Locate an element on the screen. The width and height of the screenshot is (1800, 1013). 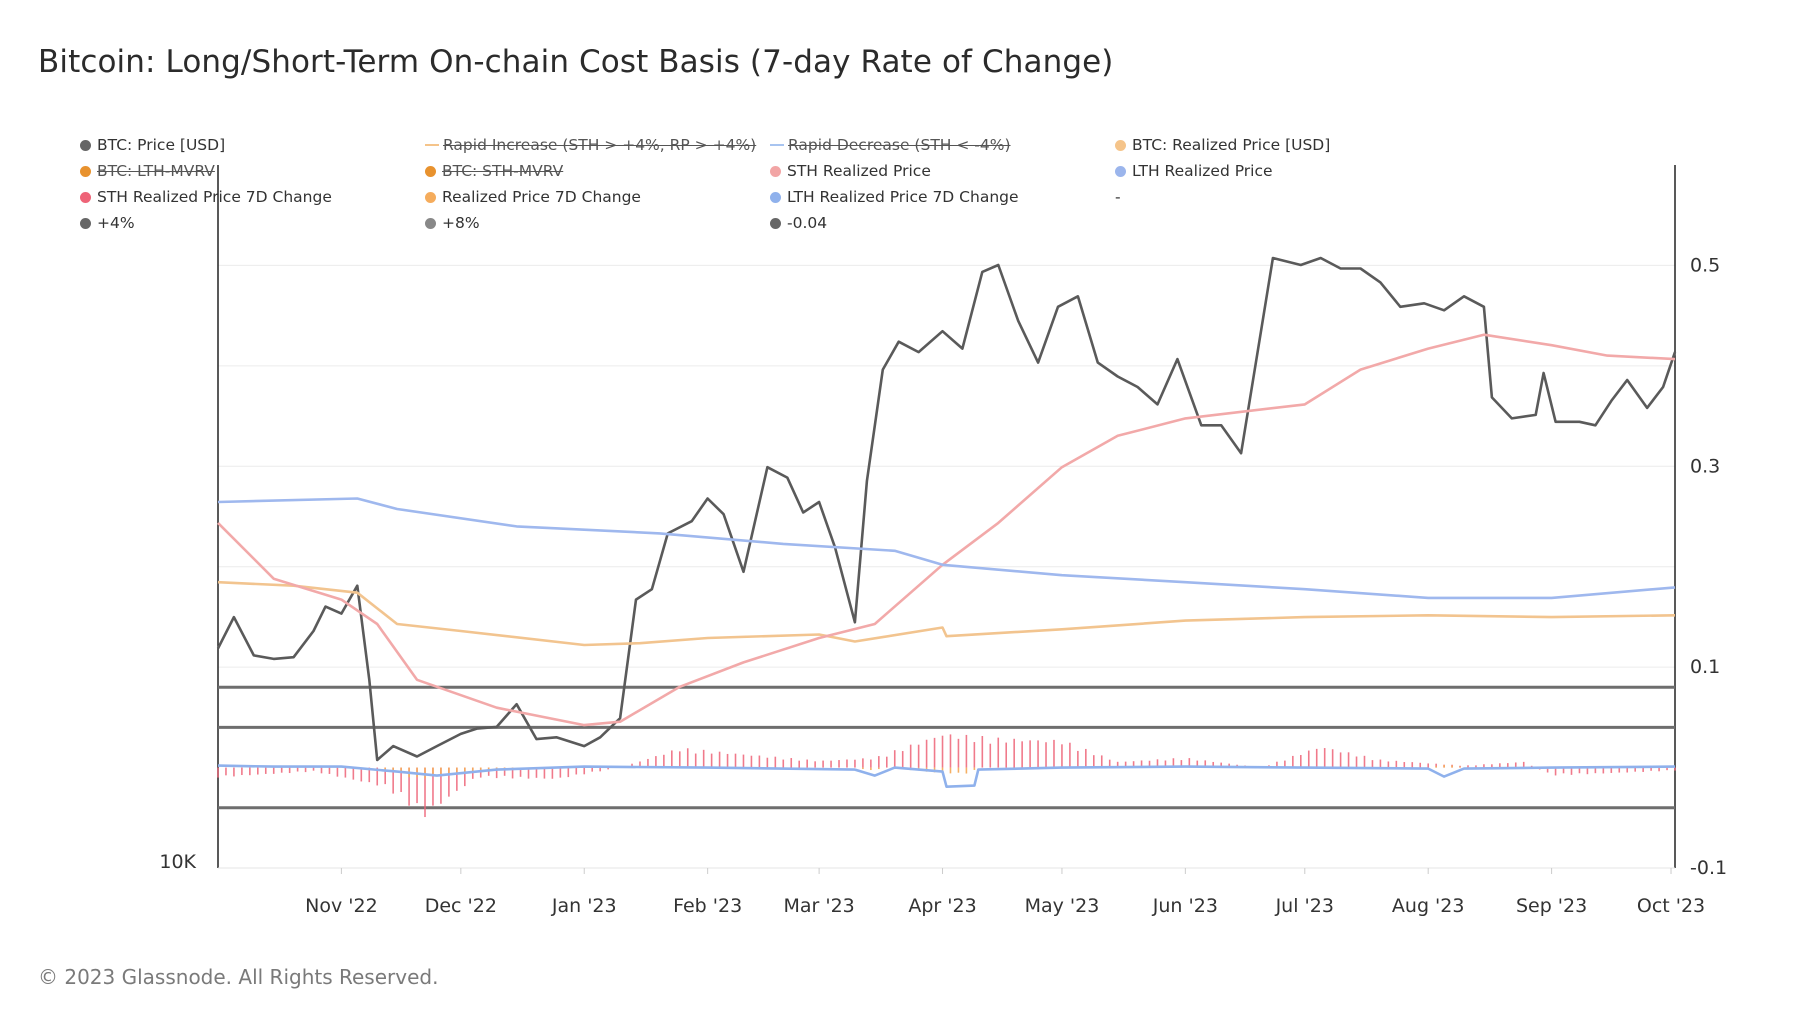
legend-item: - is located at coordinates (1118, 197).